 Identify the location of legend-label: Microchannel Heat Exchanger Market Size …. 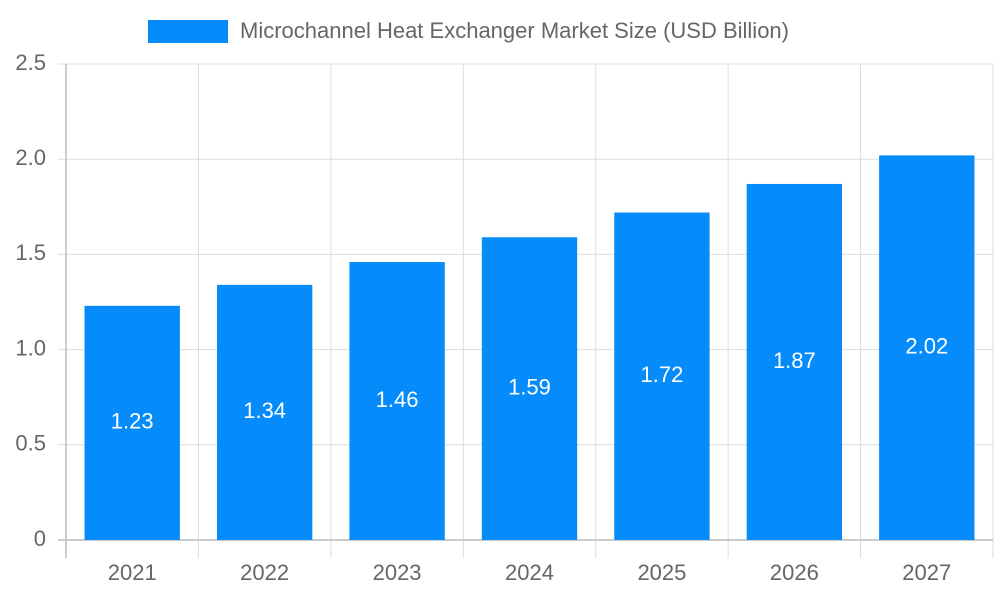
(514, 30).